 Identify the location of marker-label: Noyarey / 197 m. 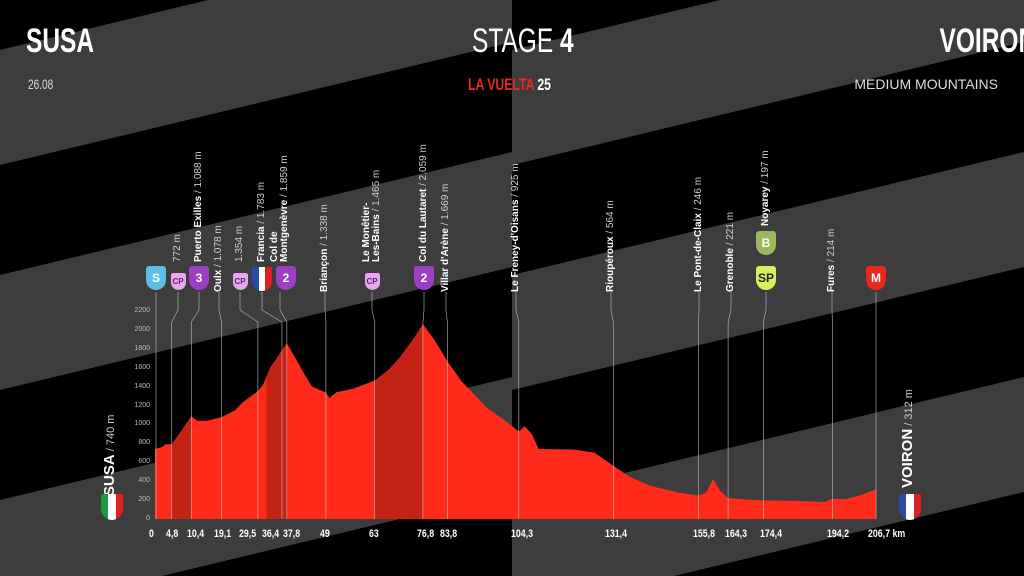
(765, 188).